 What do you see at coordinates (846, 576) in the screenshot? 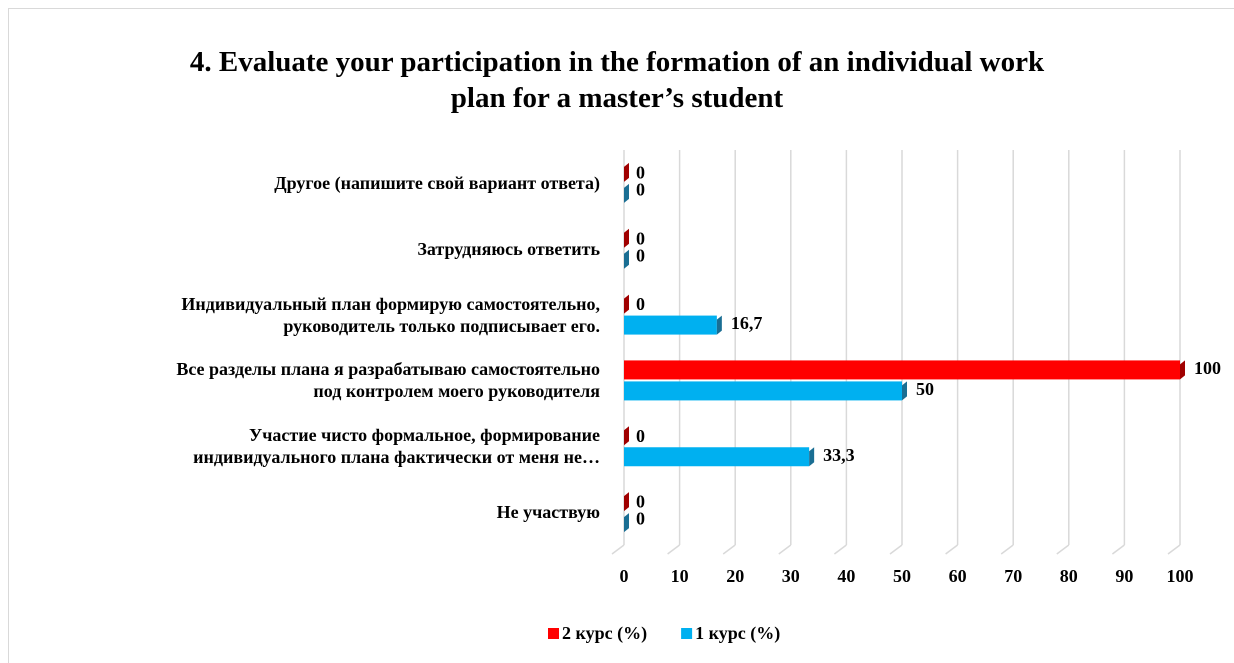
I see `x-tick-label: 40` at bounding box center [846, 576].